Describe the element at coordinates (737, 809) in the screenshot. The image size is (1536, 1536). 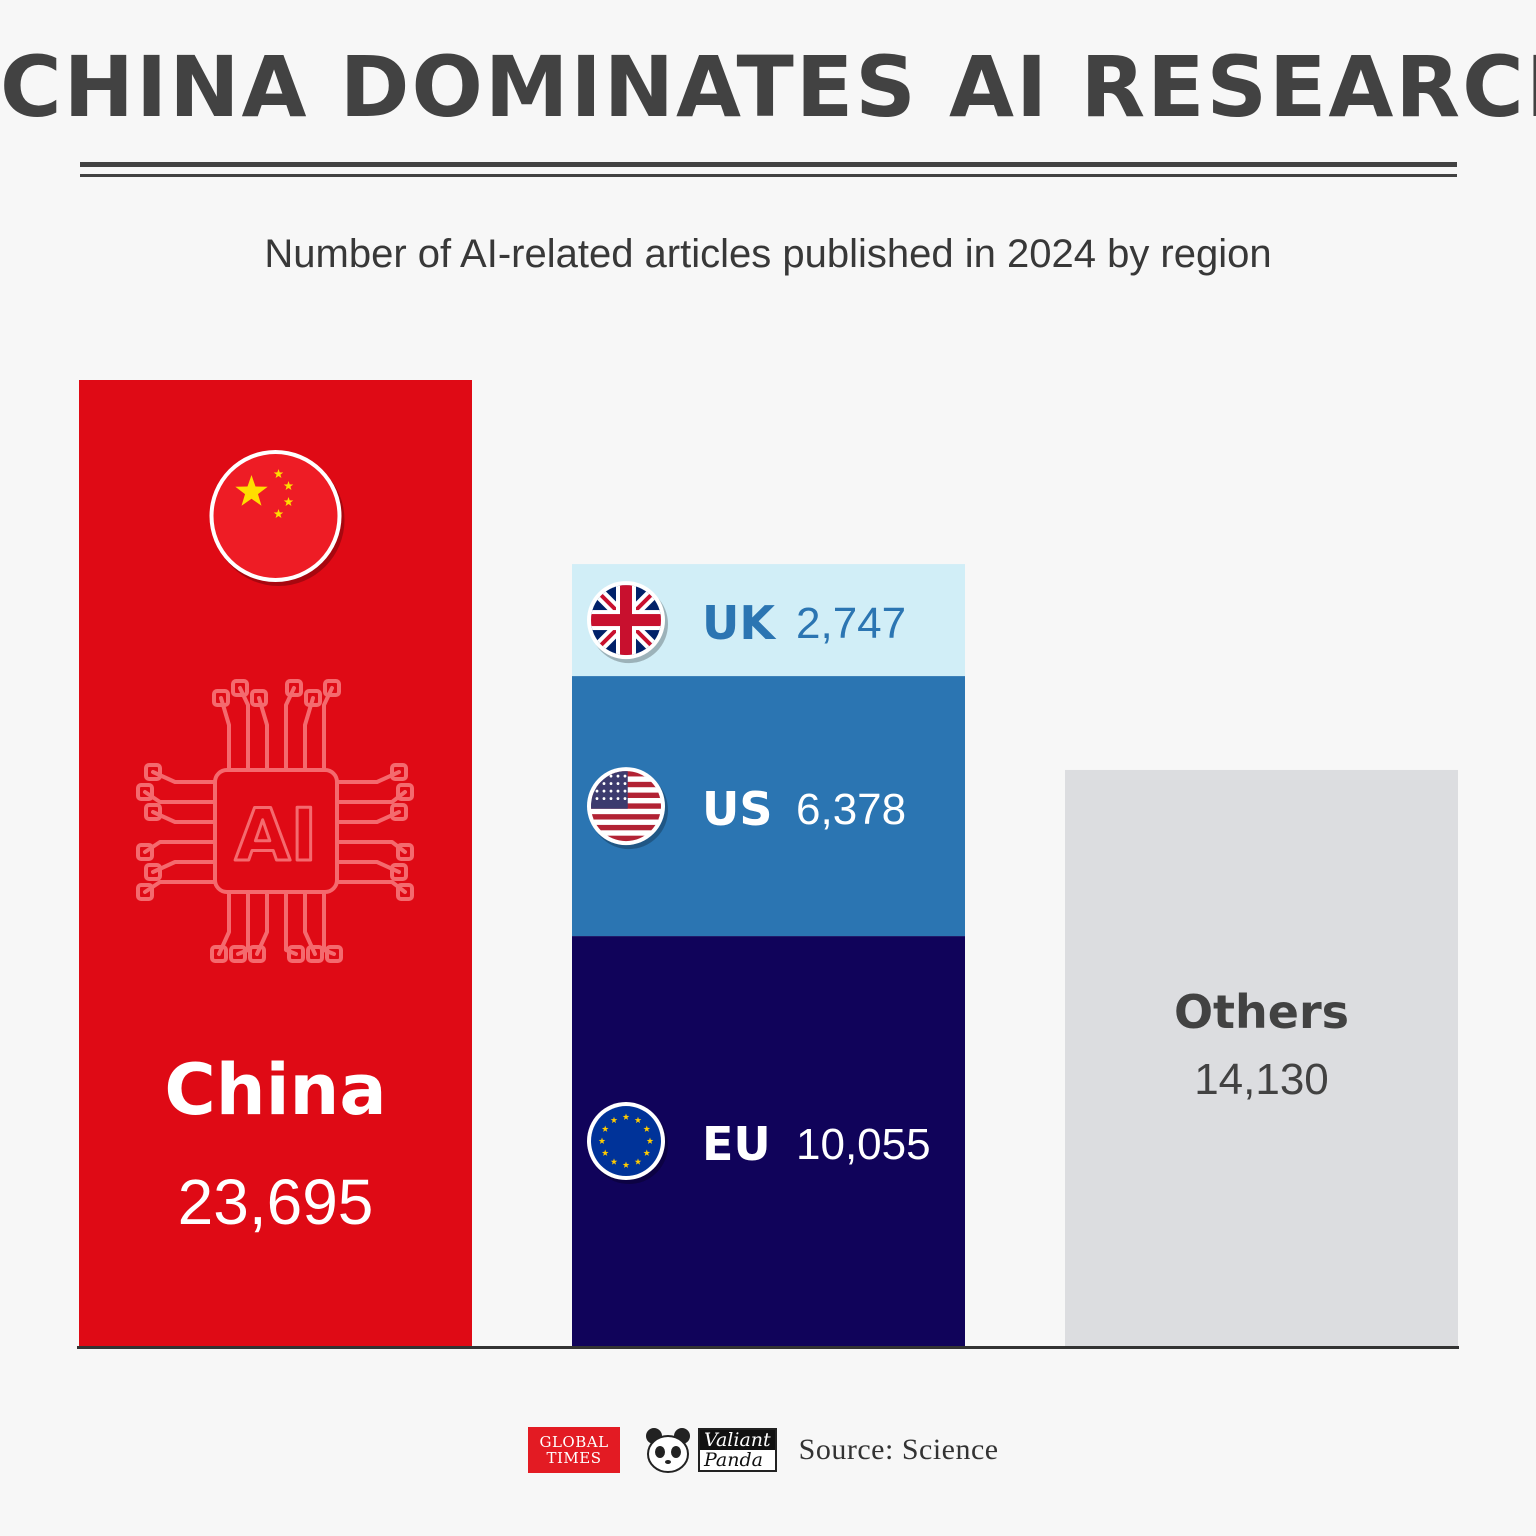
I see `bar-segment-us-label: US` at that location.